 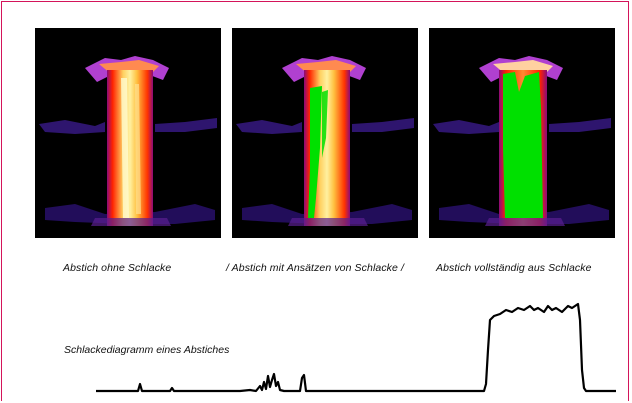 I want to click on caption-no-slag: Abstich ohne Schlacke, so click(x=117, y=268).